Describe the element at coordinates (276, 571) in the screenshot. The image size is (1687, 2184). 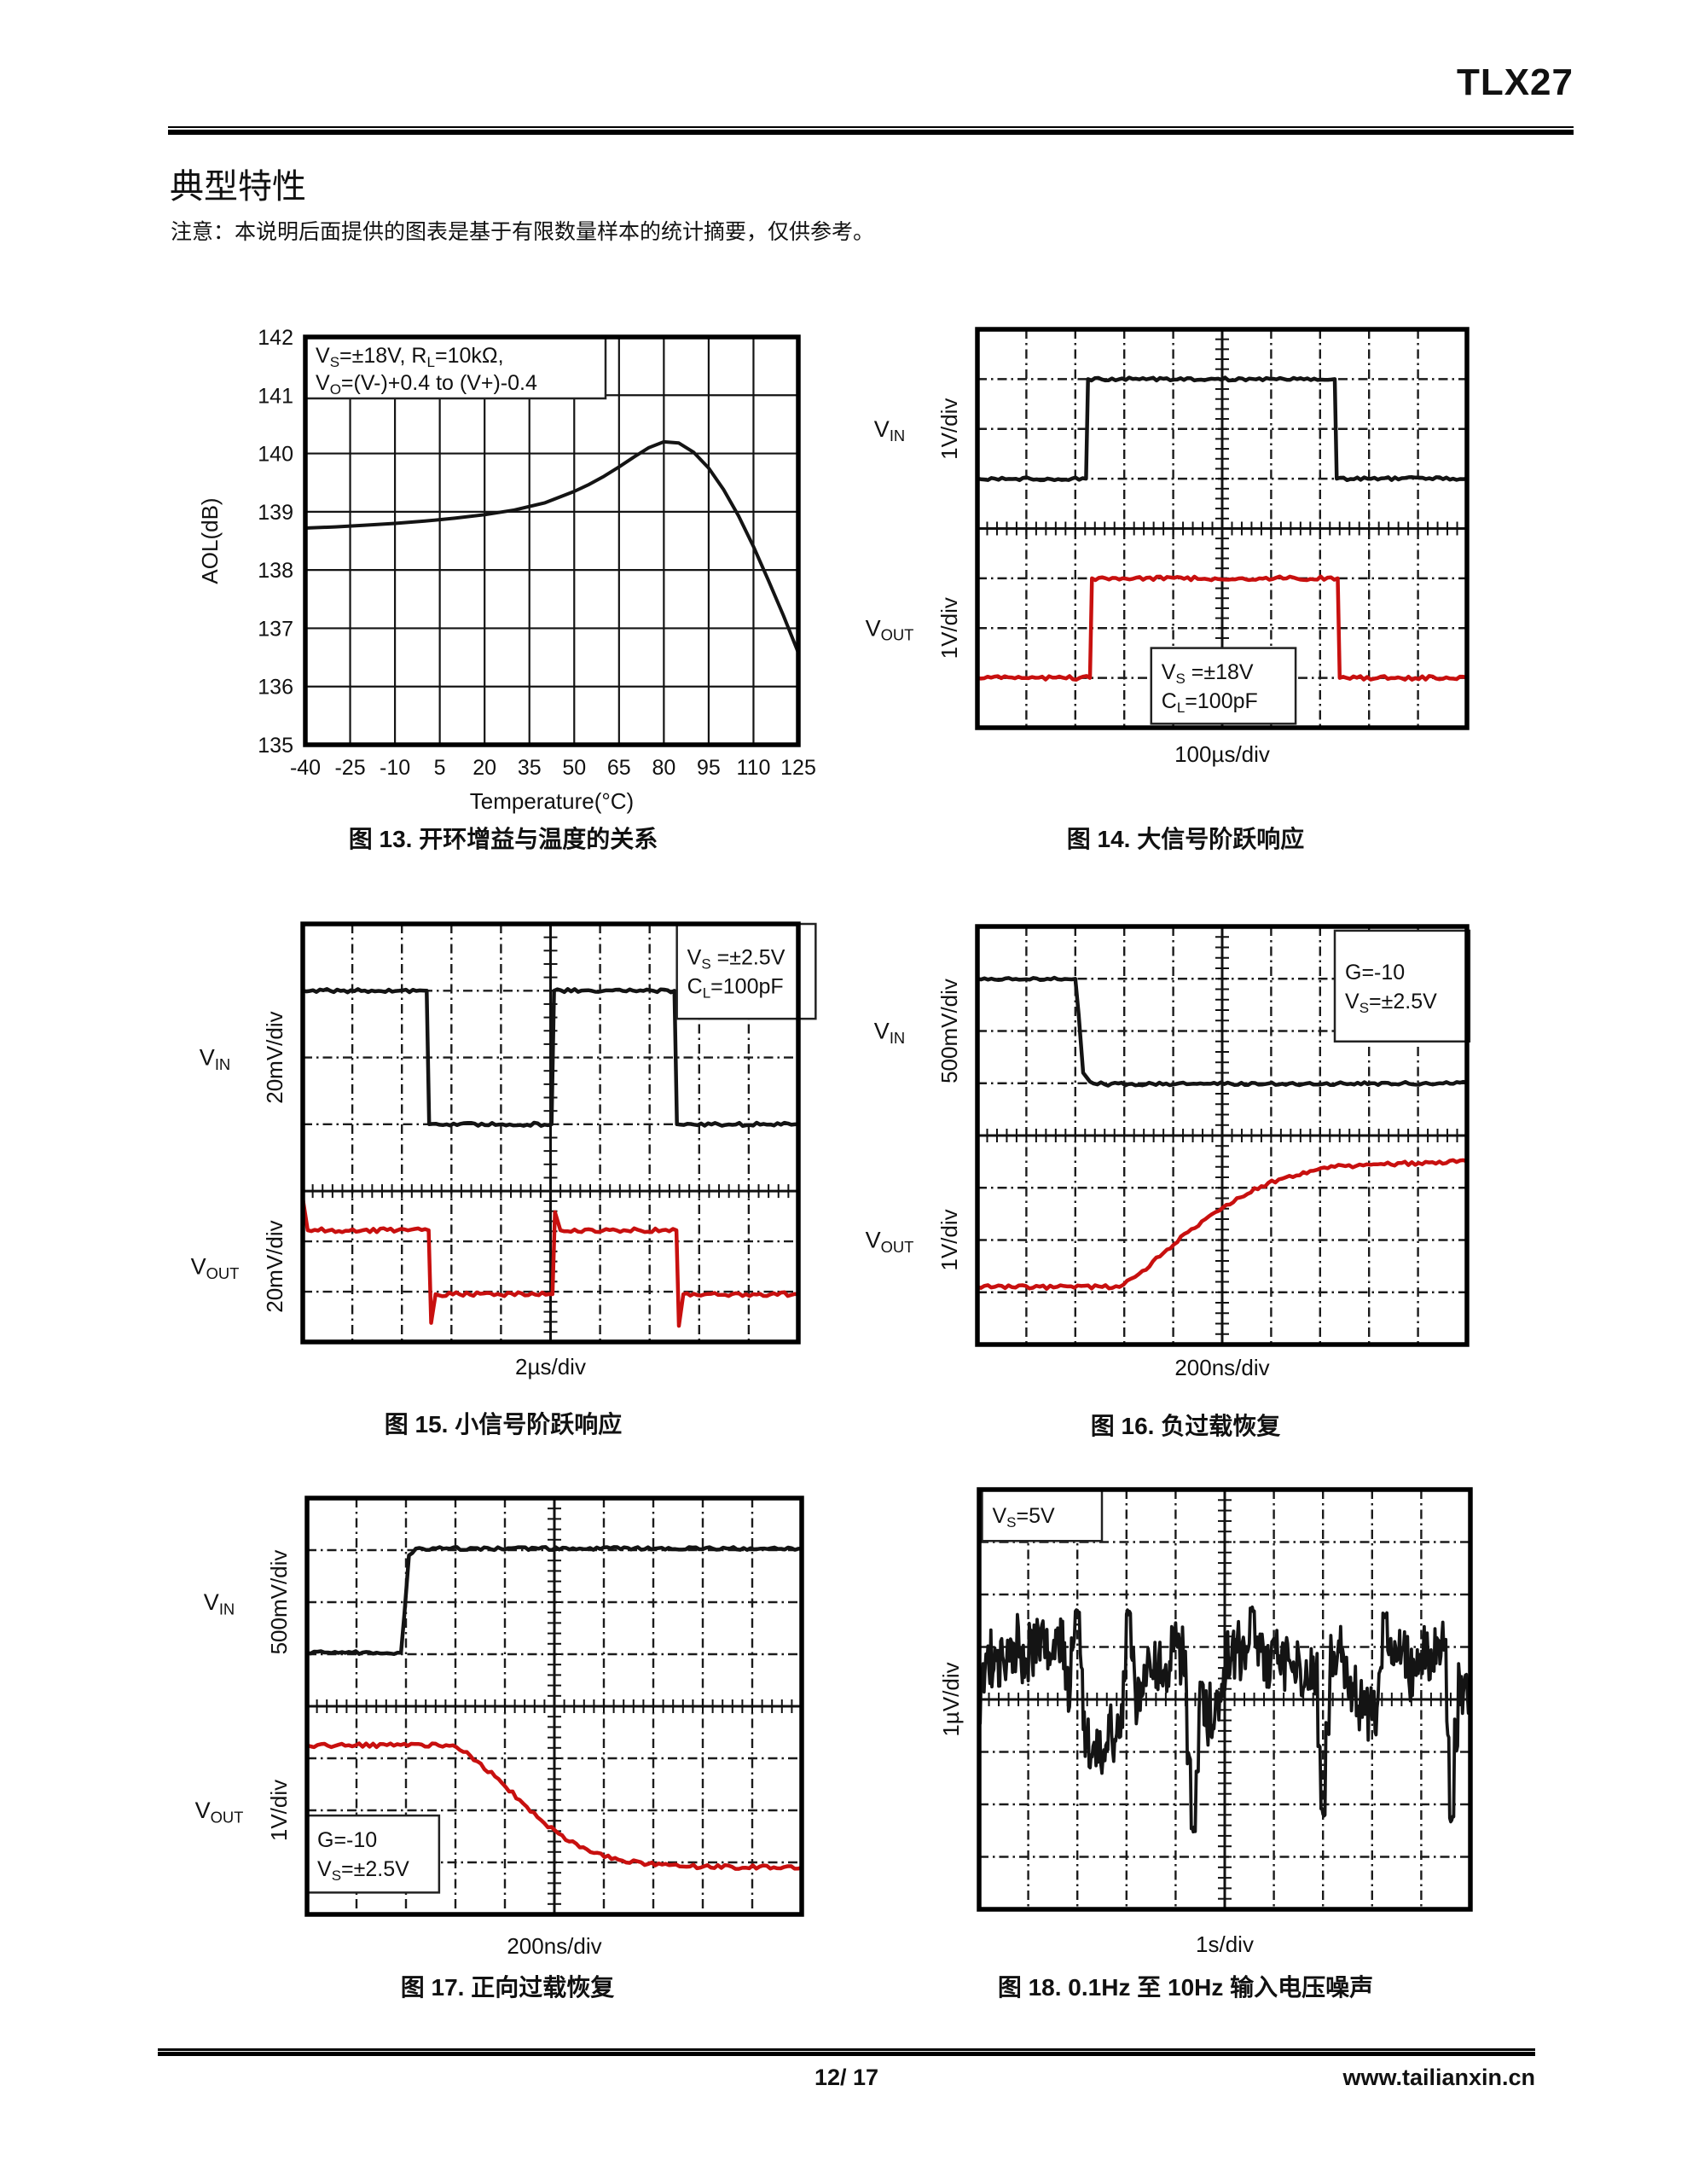
I see `svg-text: 138` at that location.